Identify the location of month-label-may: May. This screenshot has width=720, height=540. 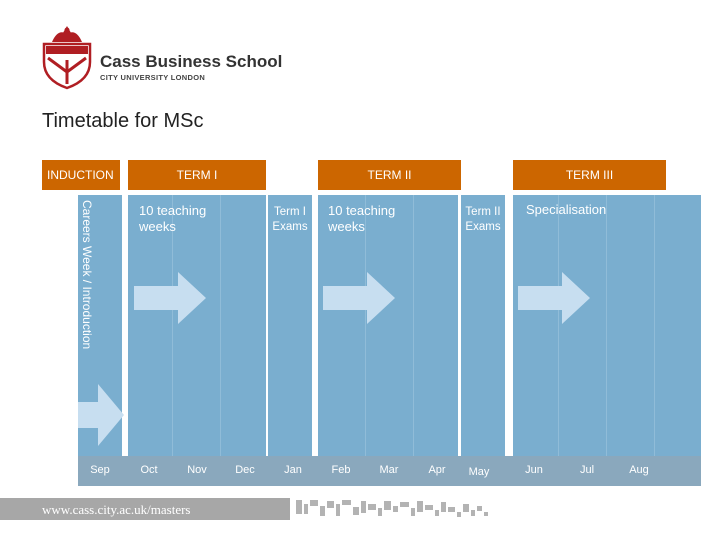
(479, 472).